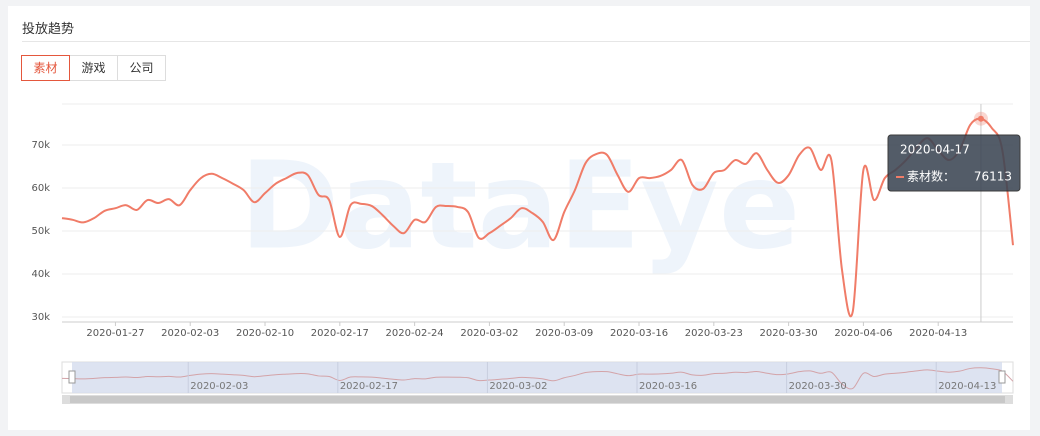 This screenshot has height=436, width=1040. What do you see at coordinates (789, 333) in the screenshot?
I see `x-tick-label: 2020-03-30` at bounding box center [789, 333].